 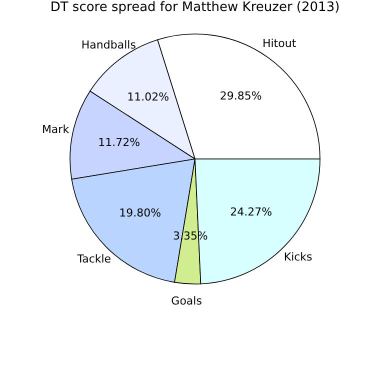 What do you see at coordinates (241, 96) in the screenshot?
I see `data-label: 29.85%` at bounding box center [241, 96].